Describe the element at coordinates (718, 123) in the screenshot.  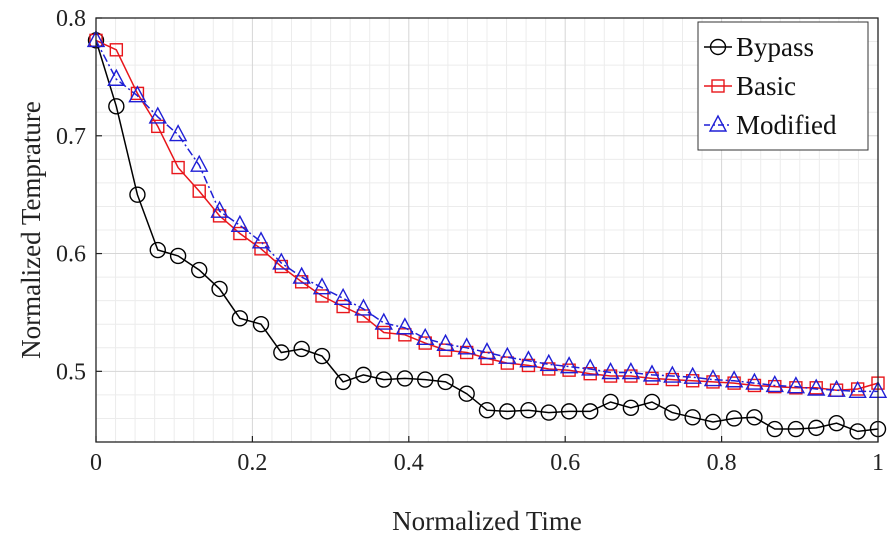
I see `legend-marker-modified` at that location.